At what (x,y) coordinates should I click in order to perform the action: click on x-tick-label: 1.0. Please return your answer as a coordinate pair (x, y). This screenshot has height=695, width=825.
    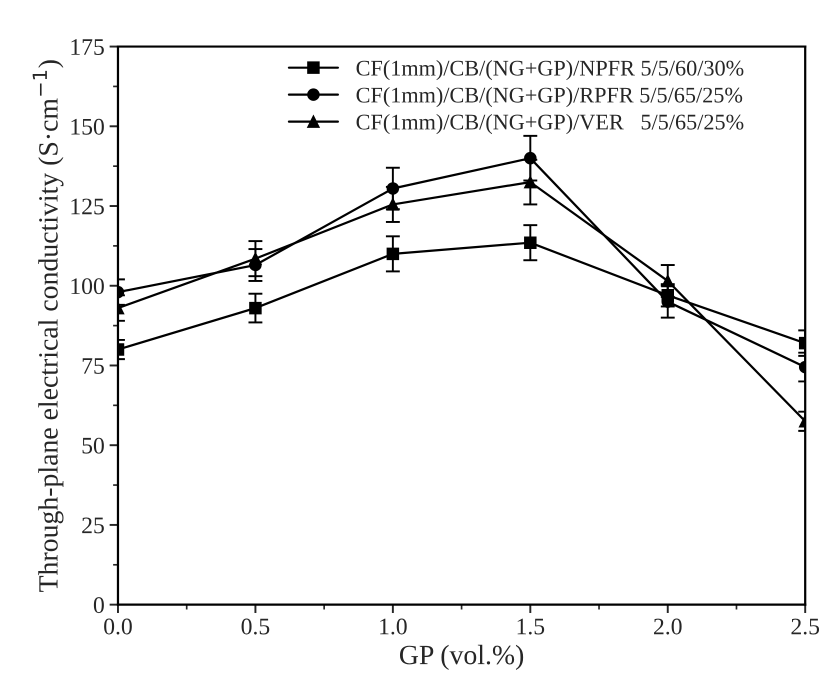
    Looking at the image, I should click on (393, 626).